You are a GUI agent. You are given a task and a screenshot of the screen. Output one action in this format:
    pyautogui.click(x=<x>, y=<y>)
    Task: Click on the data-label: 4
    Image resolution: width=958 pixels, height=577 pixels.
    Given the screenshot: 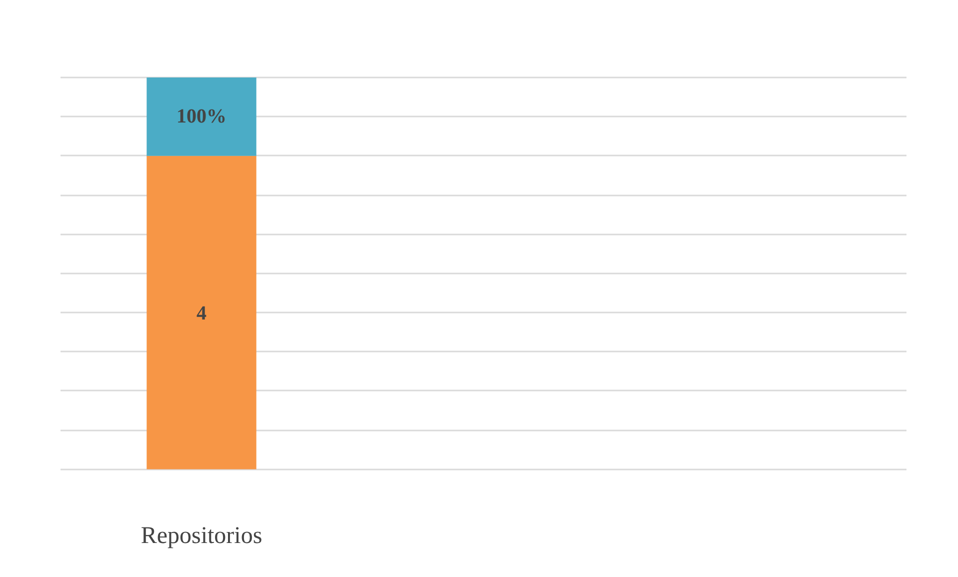 What is the action you would take?
    pyautogui.click(x=201, y=313)
    